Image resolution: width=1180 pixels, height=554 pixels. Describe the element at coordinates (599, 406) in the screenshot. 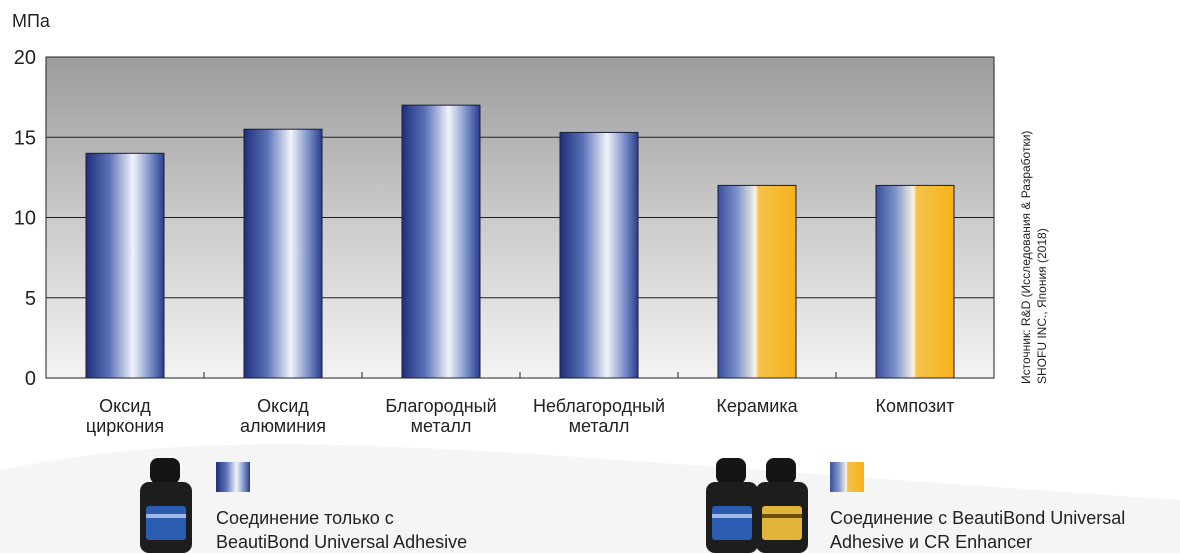

I see `x-tick-label: Неблагородный` at that location.